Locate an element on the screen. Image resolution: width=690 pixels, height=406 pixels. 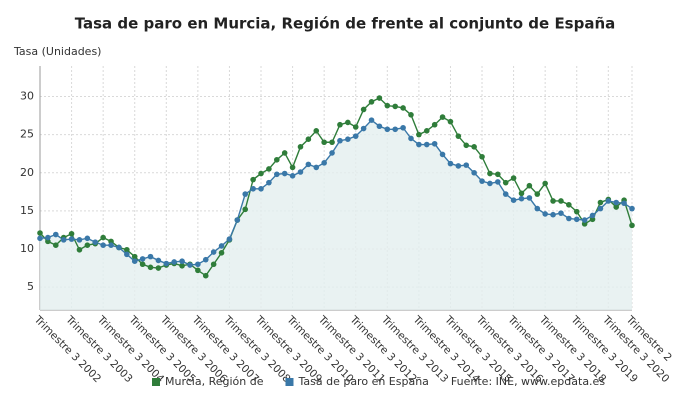
legend-swatch is located at coordinates (289, 382).